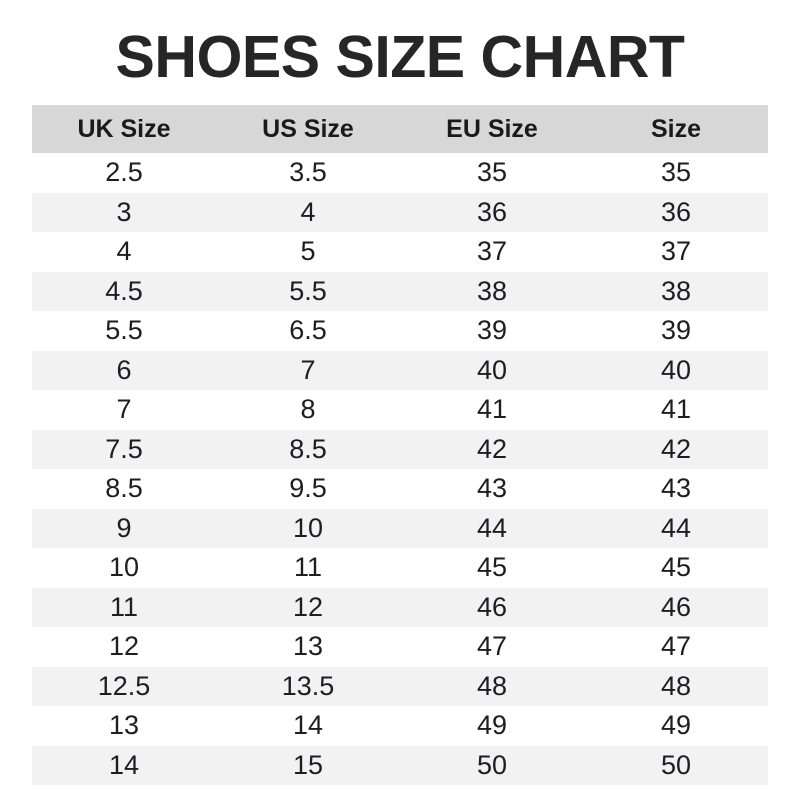 The height and width of the screenshot is (800, 800). I want to click on cell-uk-size: 2.5, so click(124, 173).